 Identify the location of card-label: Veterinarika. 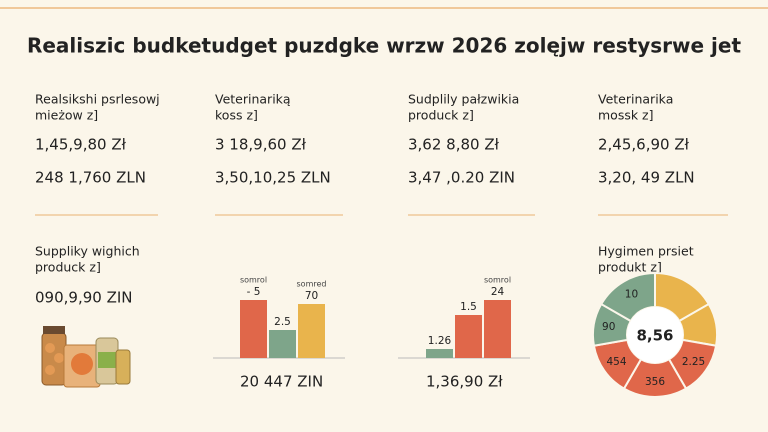
(635, 99).